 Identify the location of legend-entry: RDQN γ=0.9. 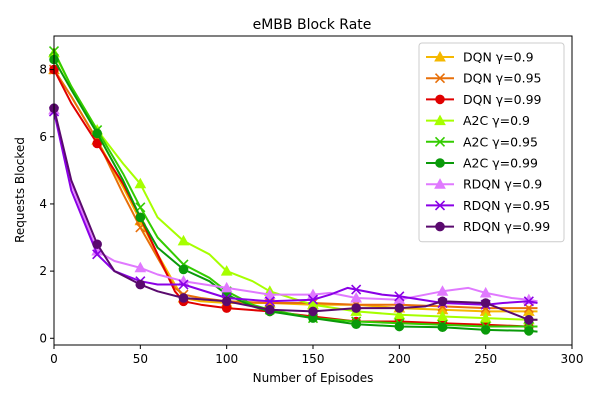
(484, 184).